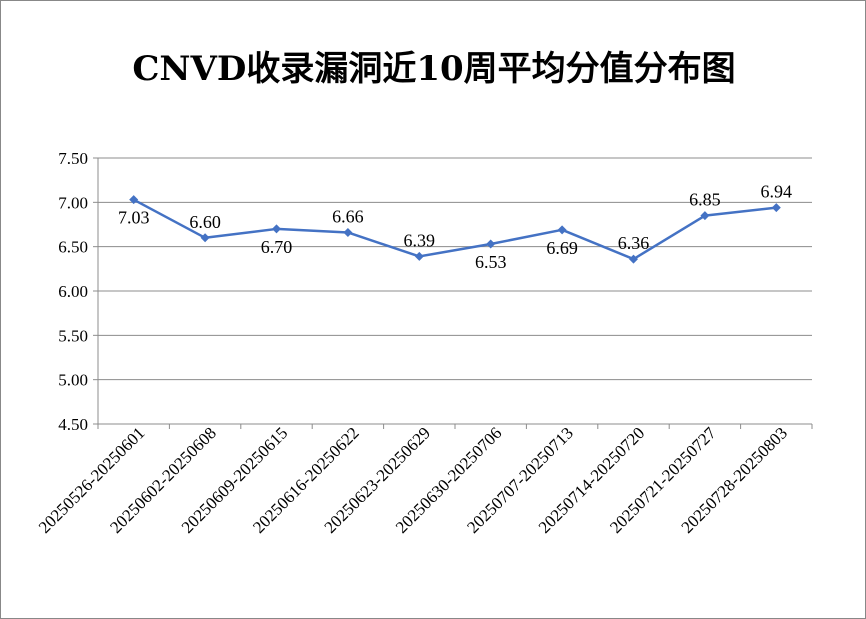  Describe the element at coordinates (73, 424) in the screenshot. I see `y-tick-label: 4.50` at that location.